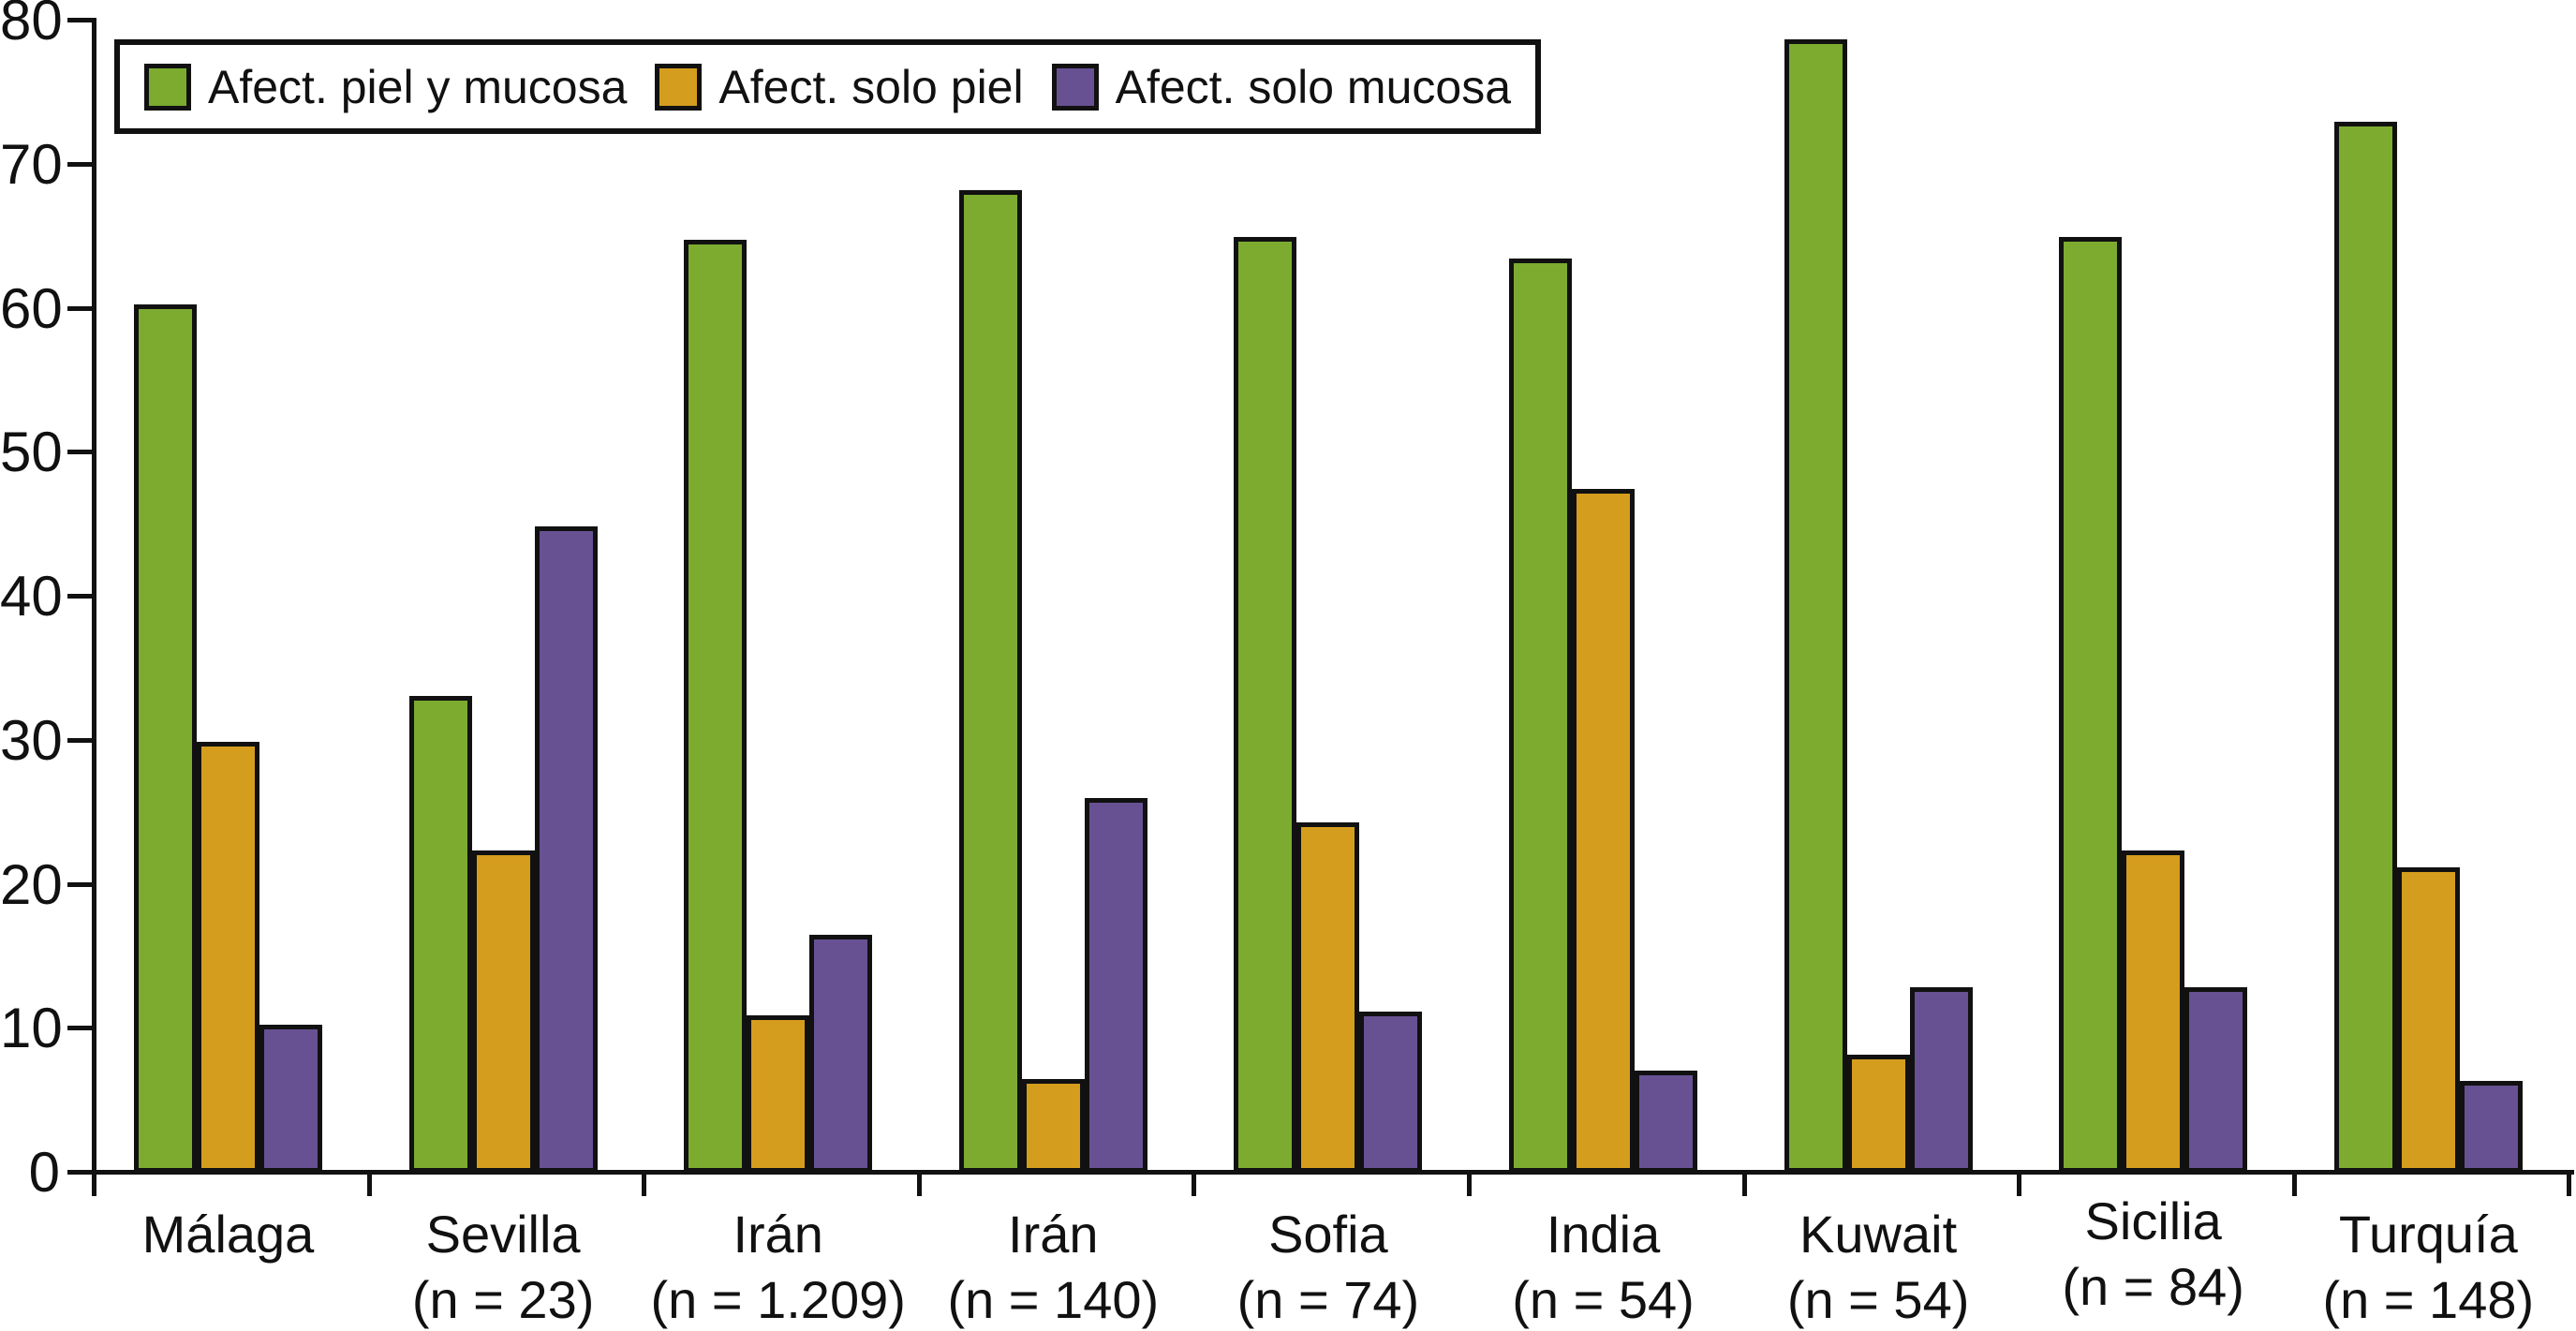 Image resolution: width=2576 pixels, height=1331 pixels. I want to click on legend-label-solo-piel: Afect. solo piel, so click(871, 87).